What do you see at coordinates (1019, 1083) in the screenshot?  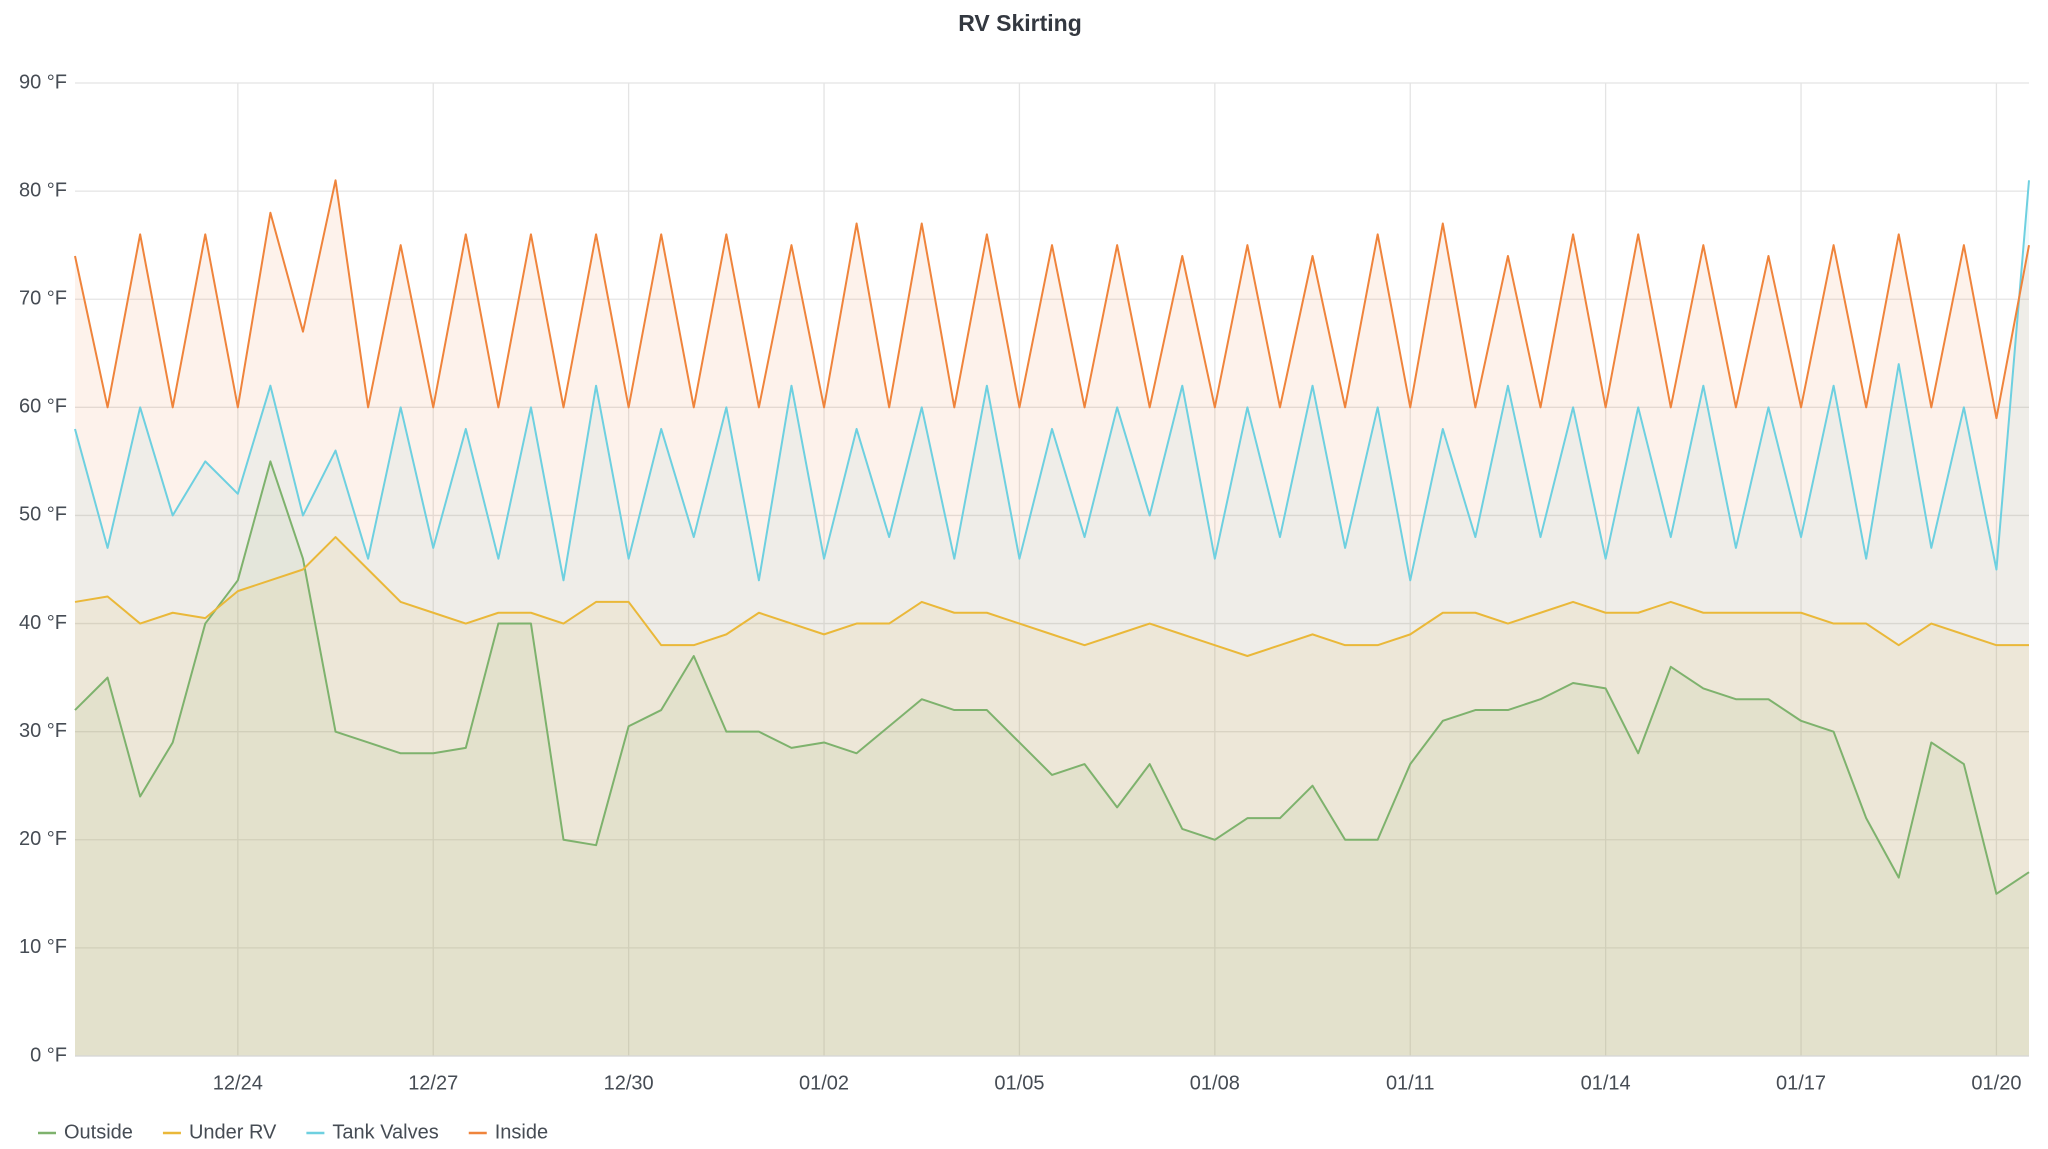 I see `x-tick-label: 01/05` at bounding box center [1019, 1083].